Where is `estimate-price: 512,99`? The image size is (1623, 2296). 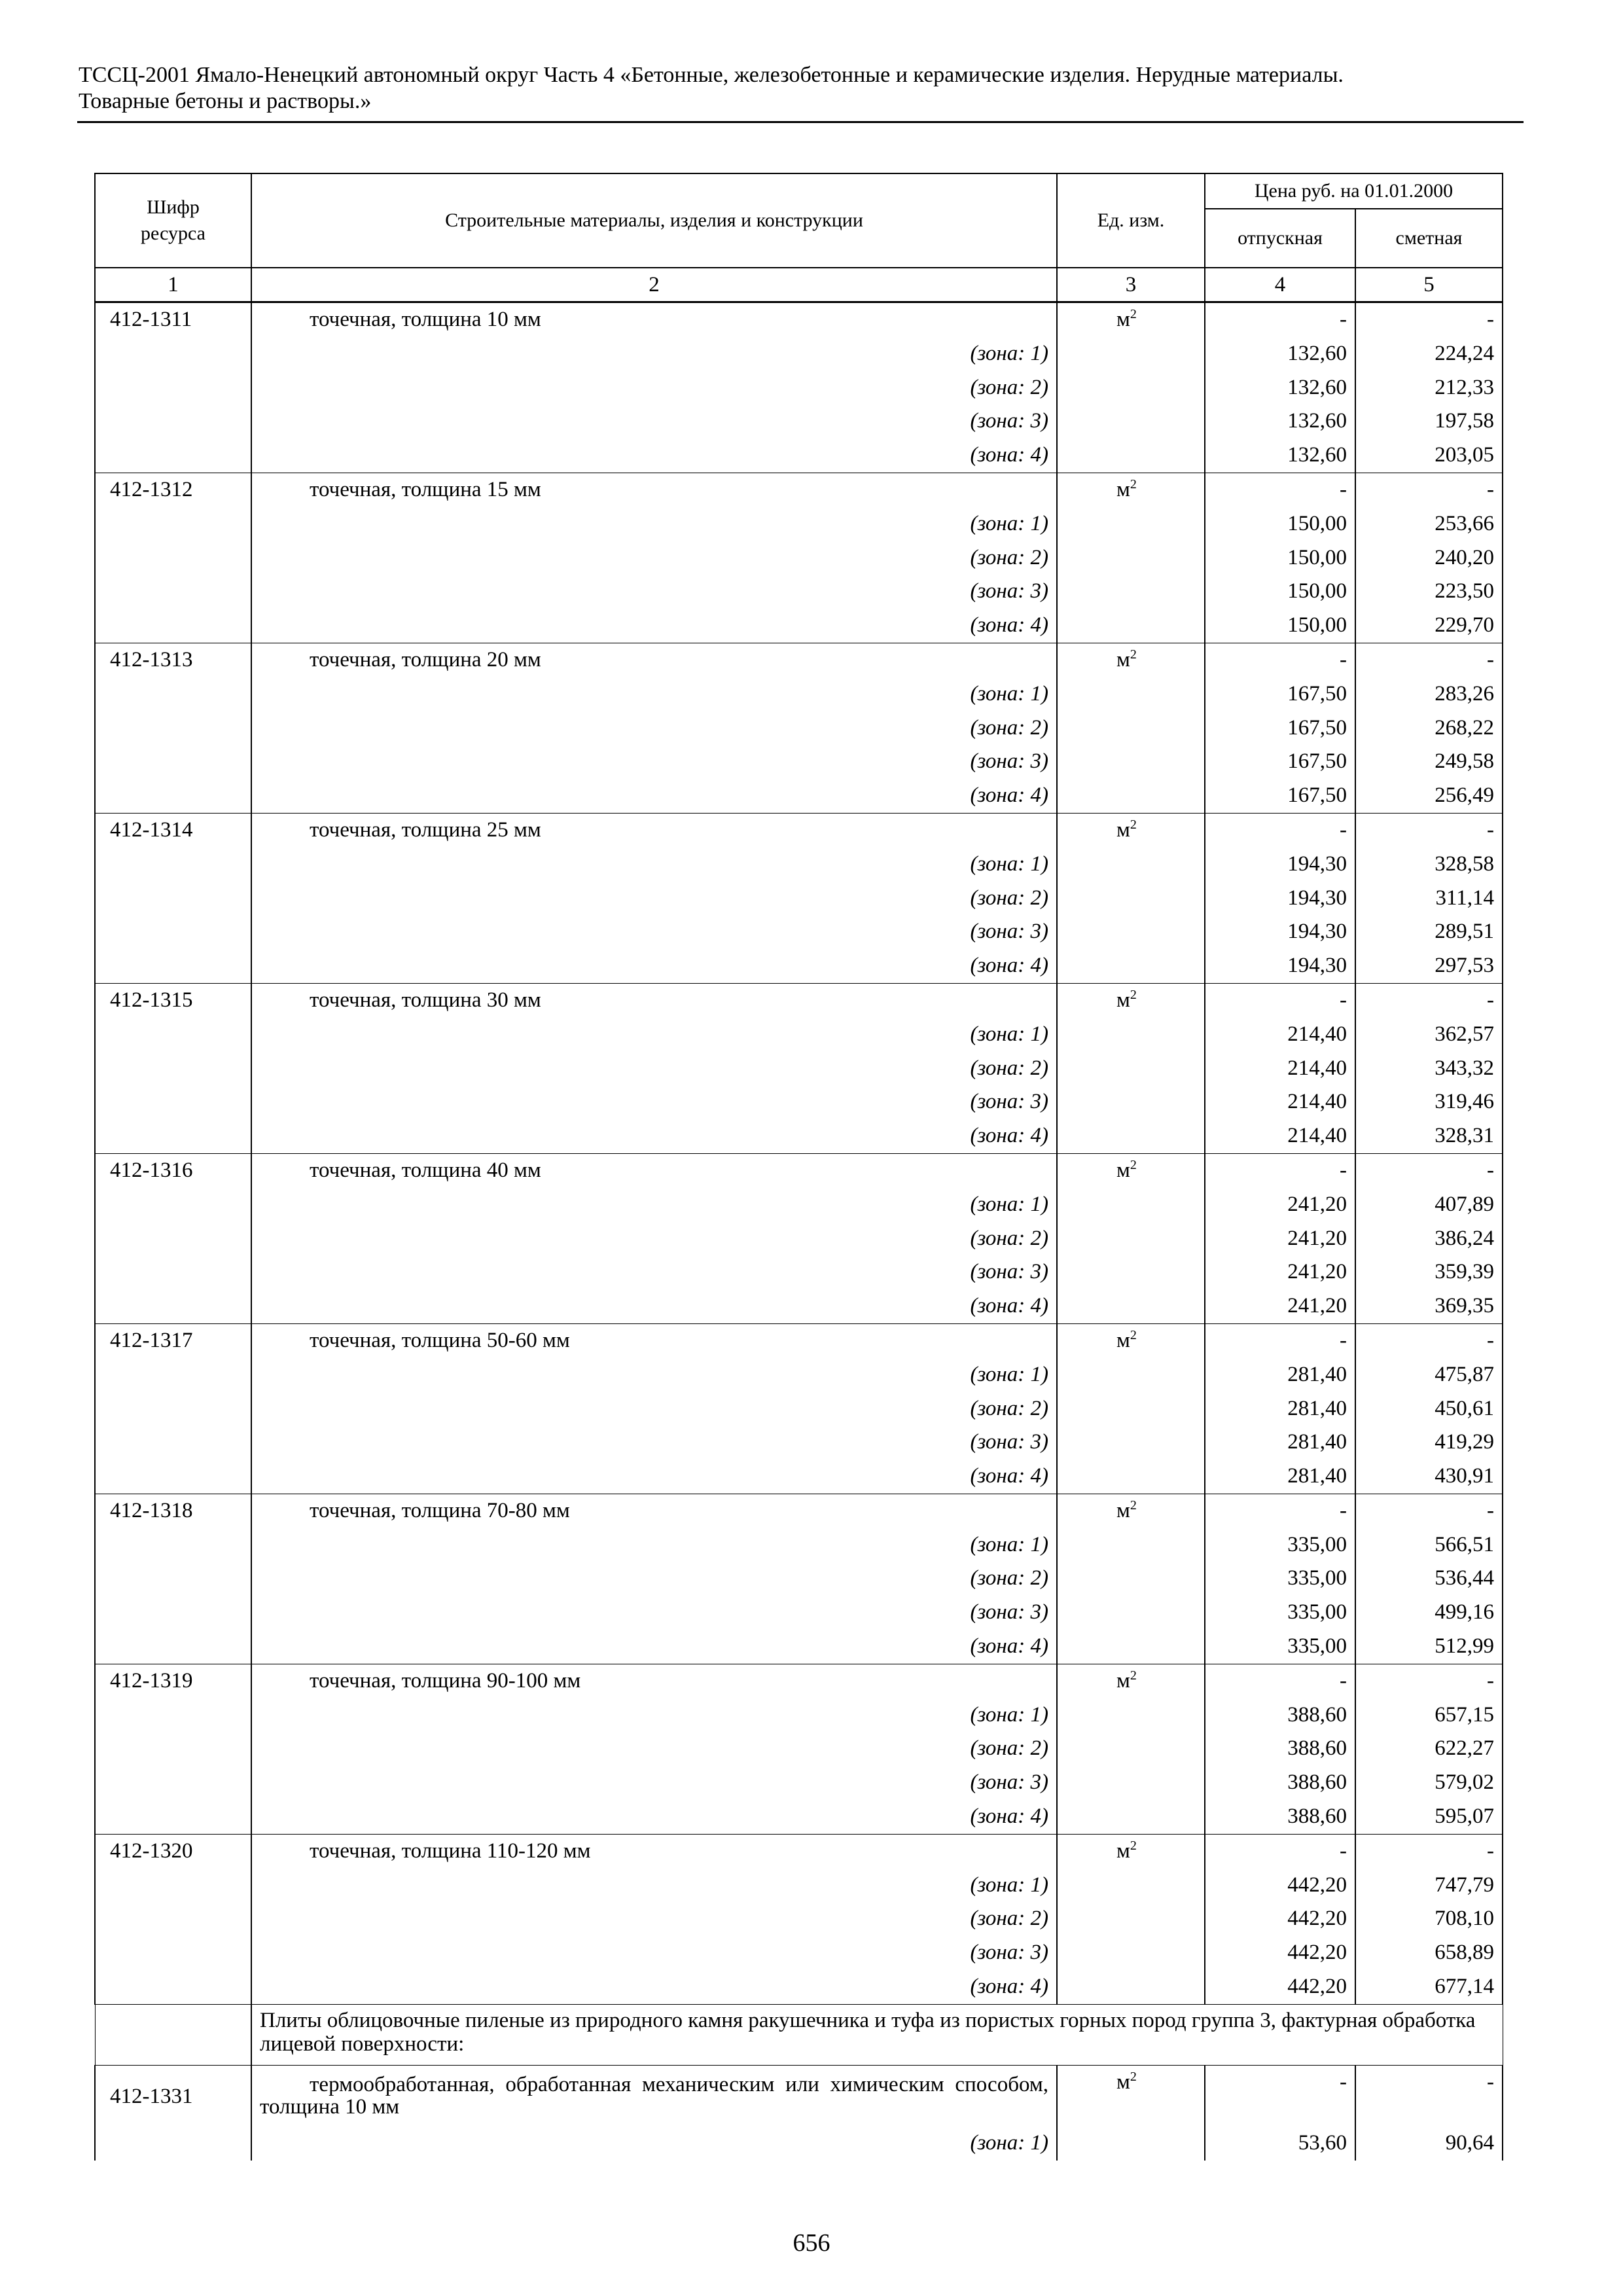 estimate-price: 512,99 is located at coordinates (1429, 1647).